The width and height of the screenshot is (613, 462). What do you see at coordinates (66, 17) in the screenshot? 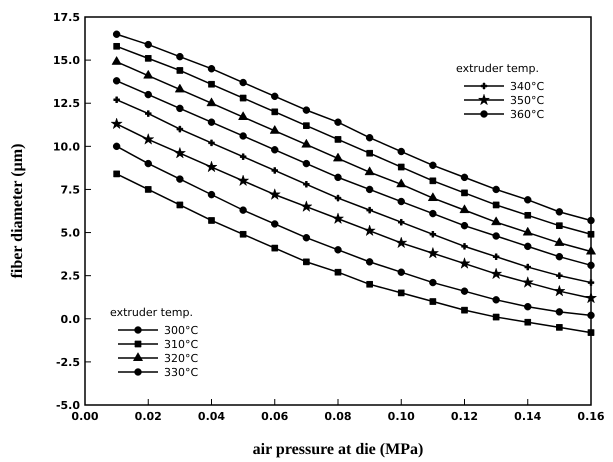
I see `y-tick-label: 17.5` at bounding box center [66, 17].